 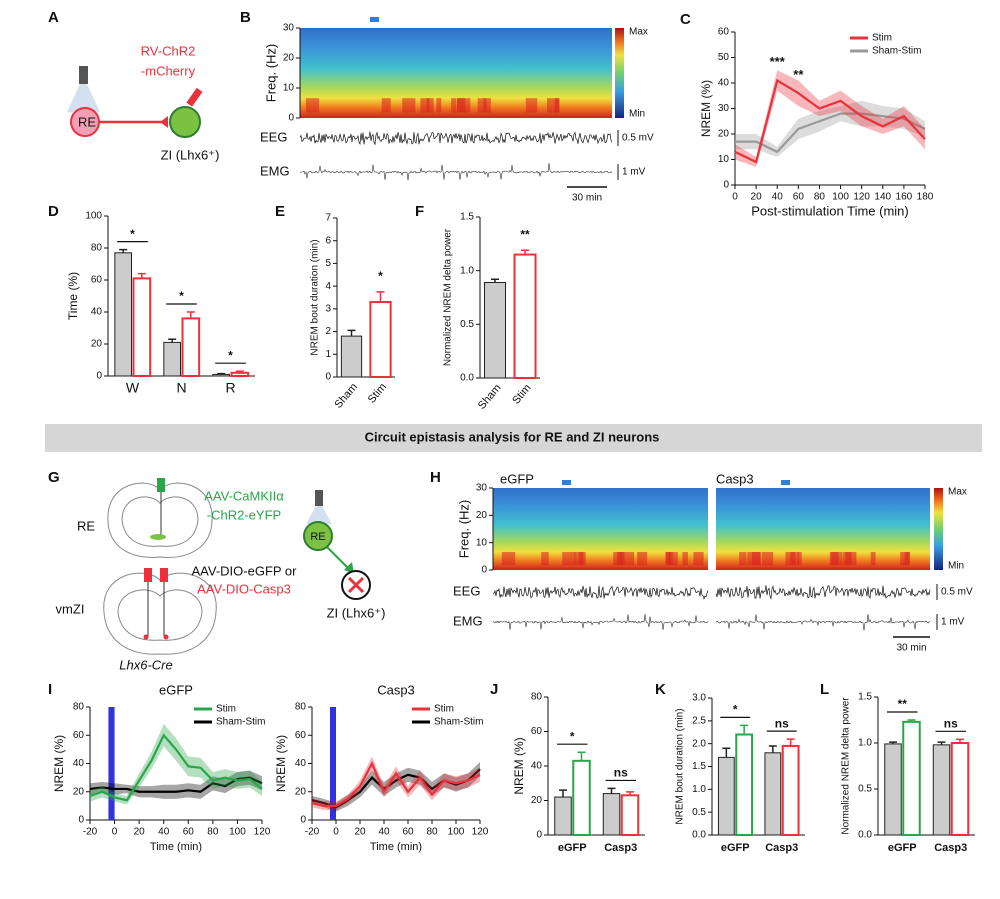 I want to click on chart-title: Casp3, so click(x=396, y=689).